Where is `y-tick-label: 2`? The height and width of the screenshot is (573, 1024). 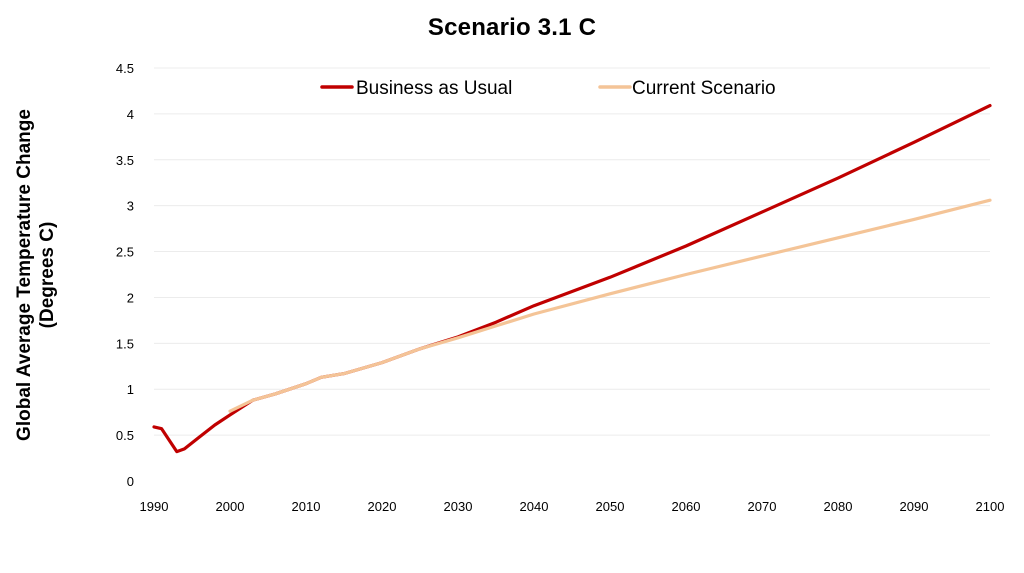
y-tick-label: 2 is located at coordinates (130, 297).